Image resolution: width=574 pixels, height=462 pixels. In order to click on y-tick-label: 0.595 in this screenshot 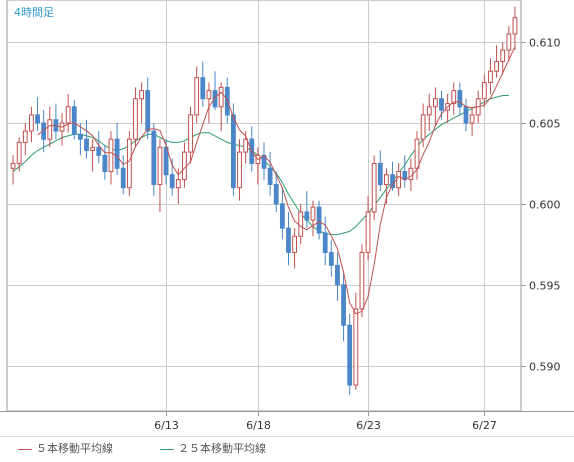, I will do `click(545, 286)`.